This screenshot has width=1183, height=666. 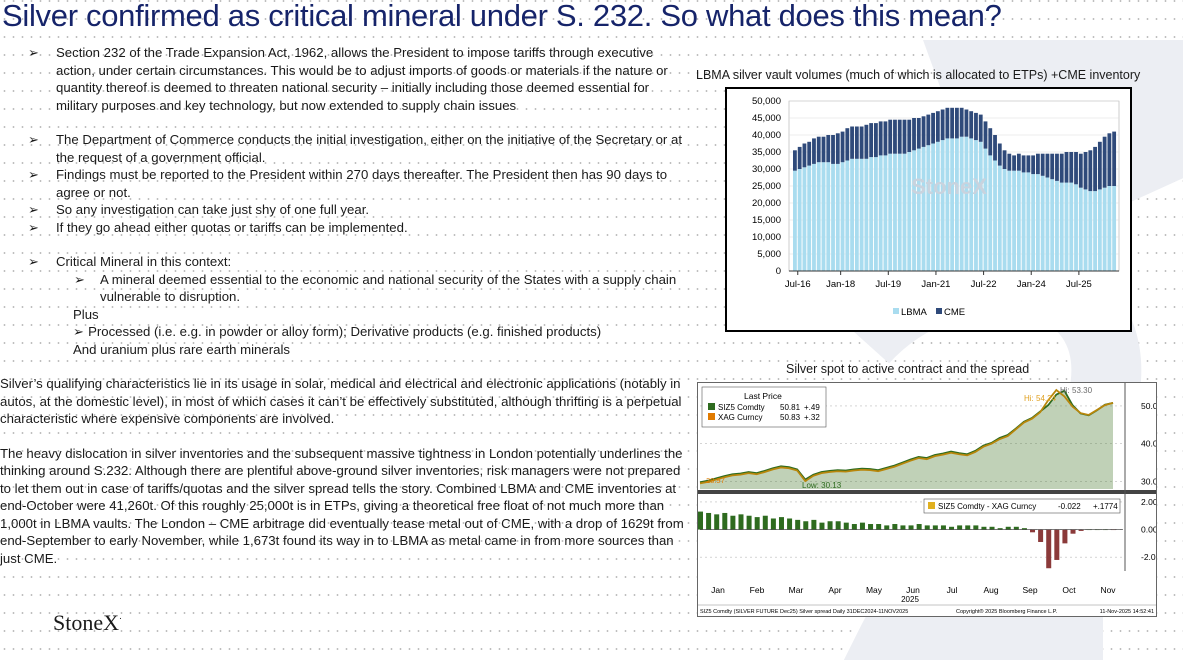 I want to click on x-tick-label: Jan, so click(x=718, y=590).